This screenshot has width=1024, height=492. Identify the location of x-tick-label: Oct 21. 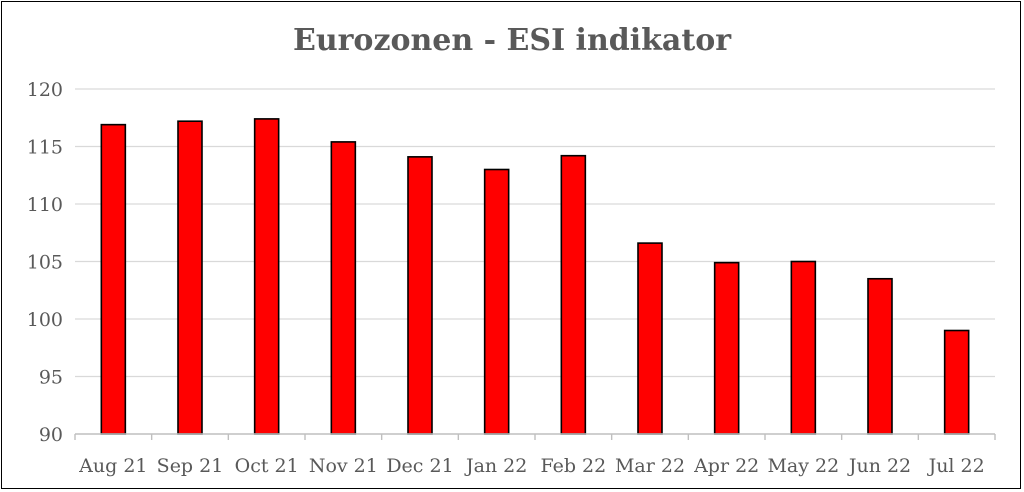
(267, 466).